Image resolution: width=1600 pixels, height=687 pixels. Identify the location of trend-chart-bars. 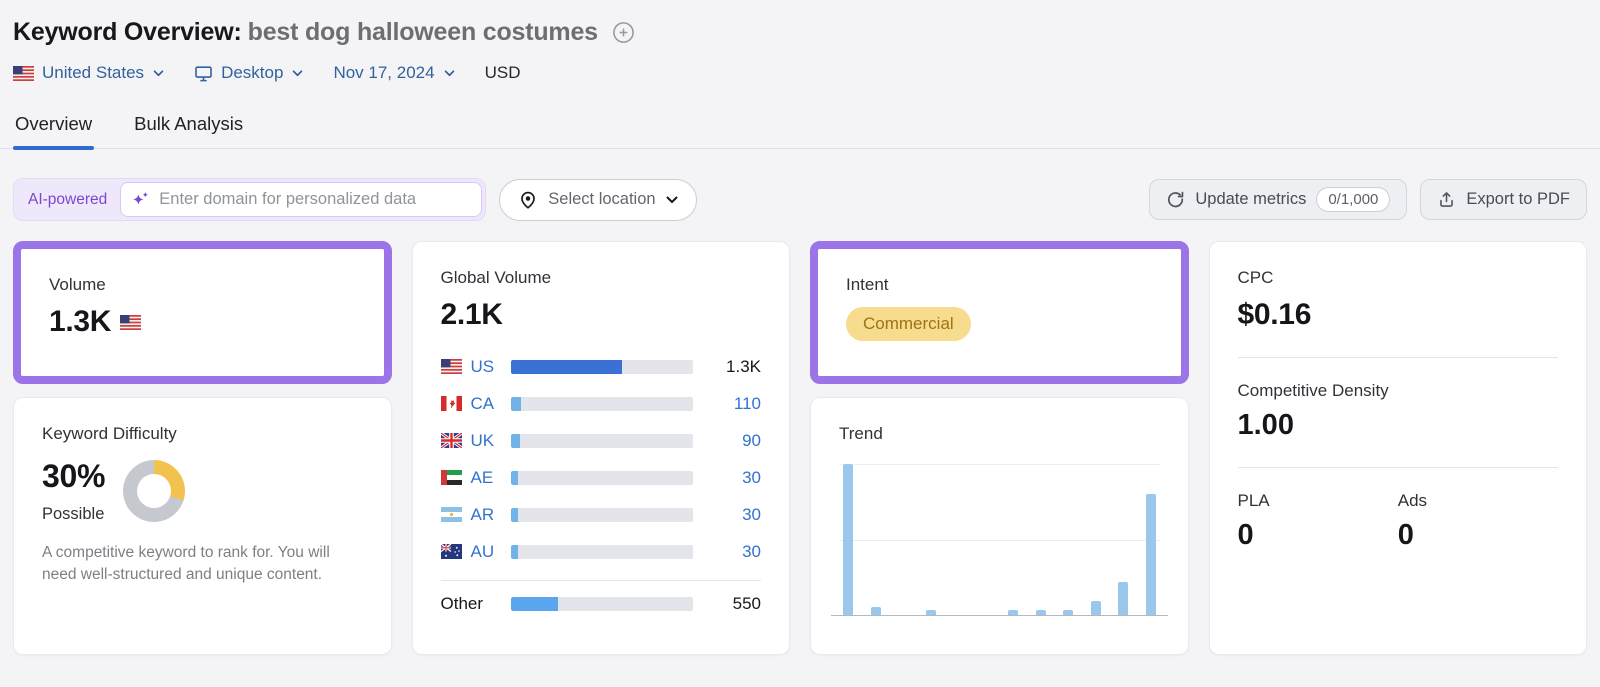
(999, 539).